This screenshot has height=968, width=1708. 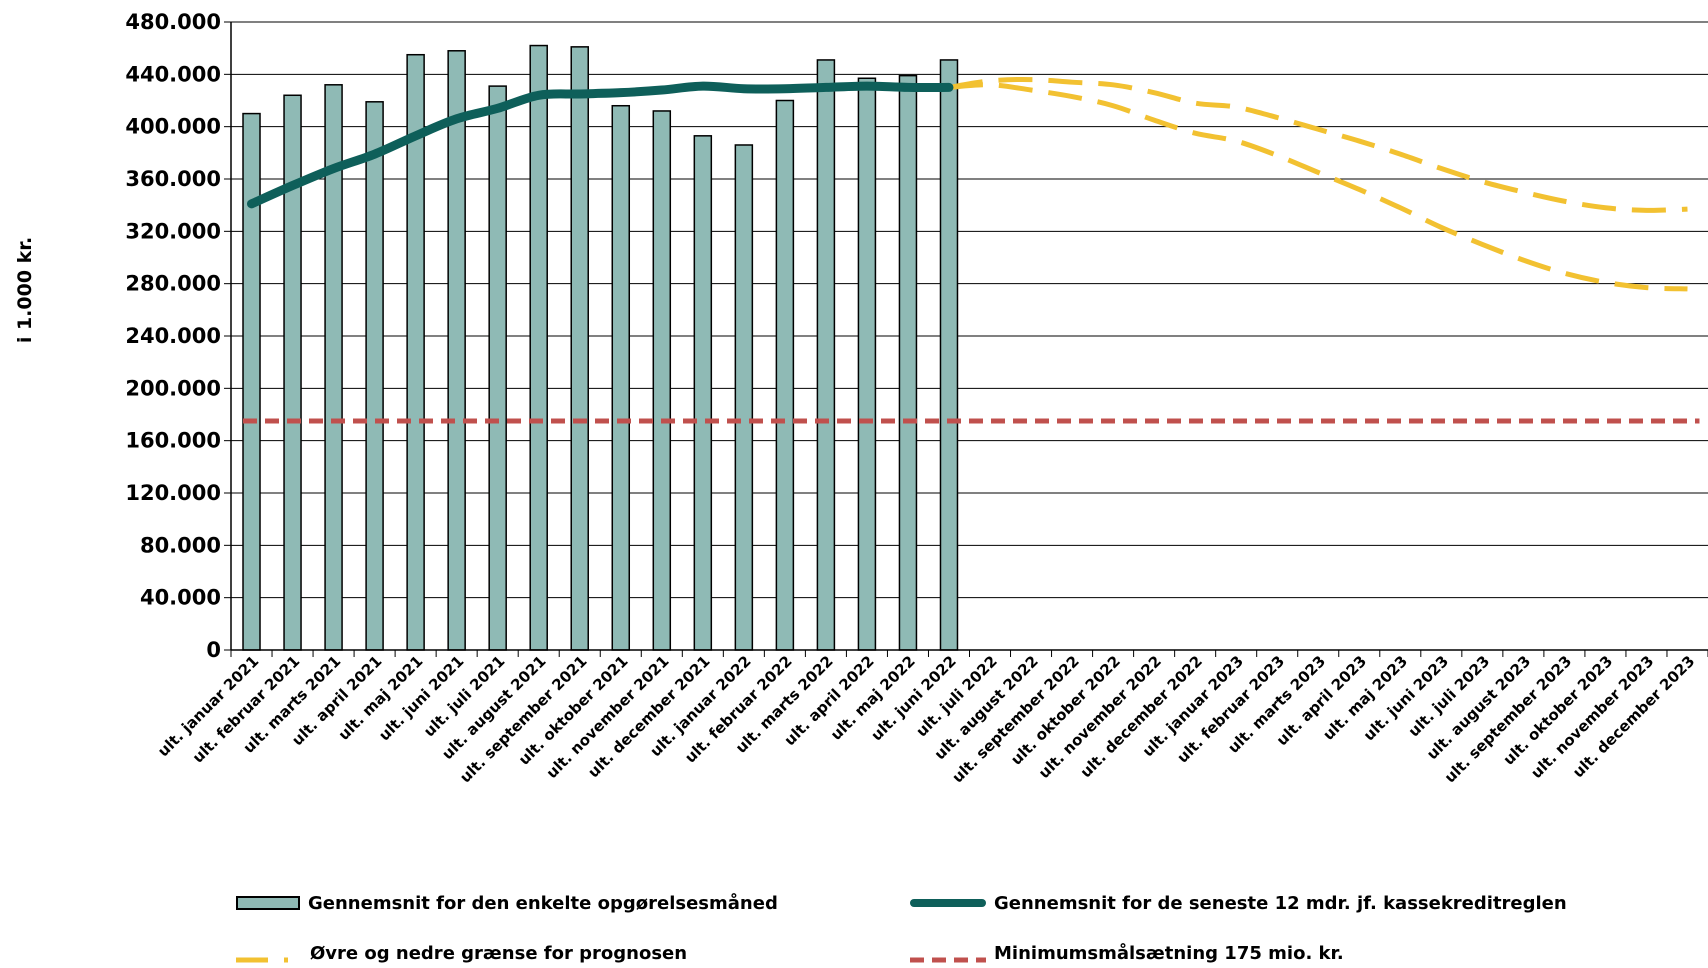 What do you see at coordinates (173, 179) in the screenshot?
I see `y-tick-label: 360.000` at bounding box center [173, 179].